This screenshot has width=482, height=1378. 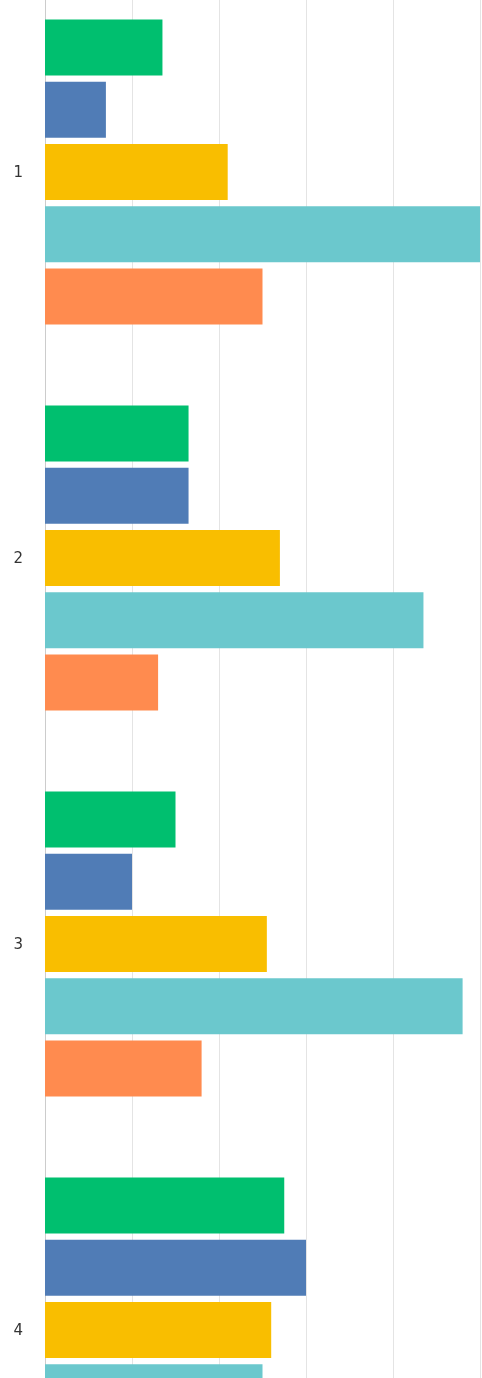 I want to click on y-tick-label: 4, so click(x=18, y=1330).